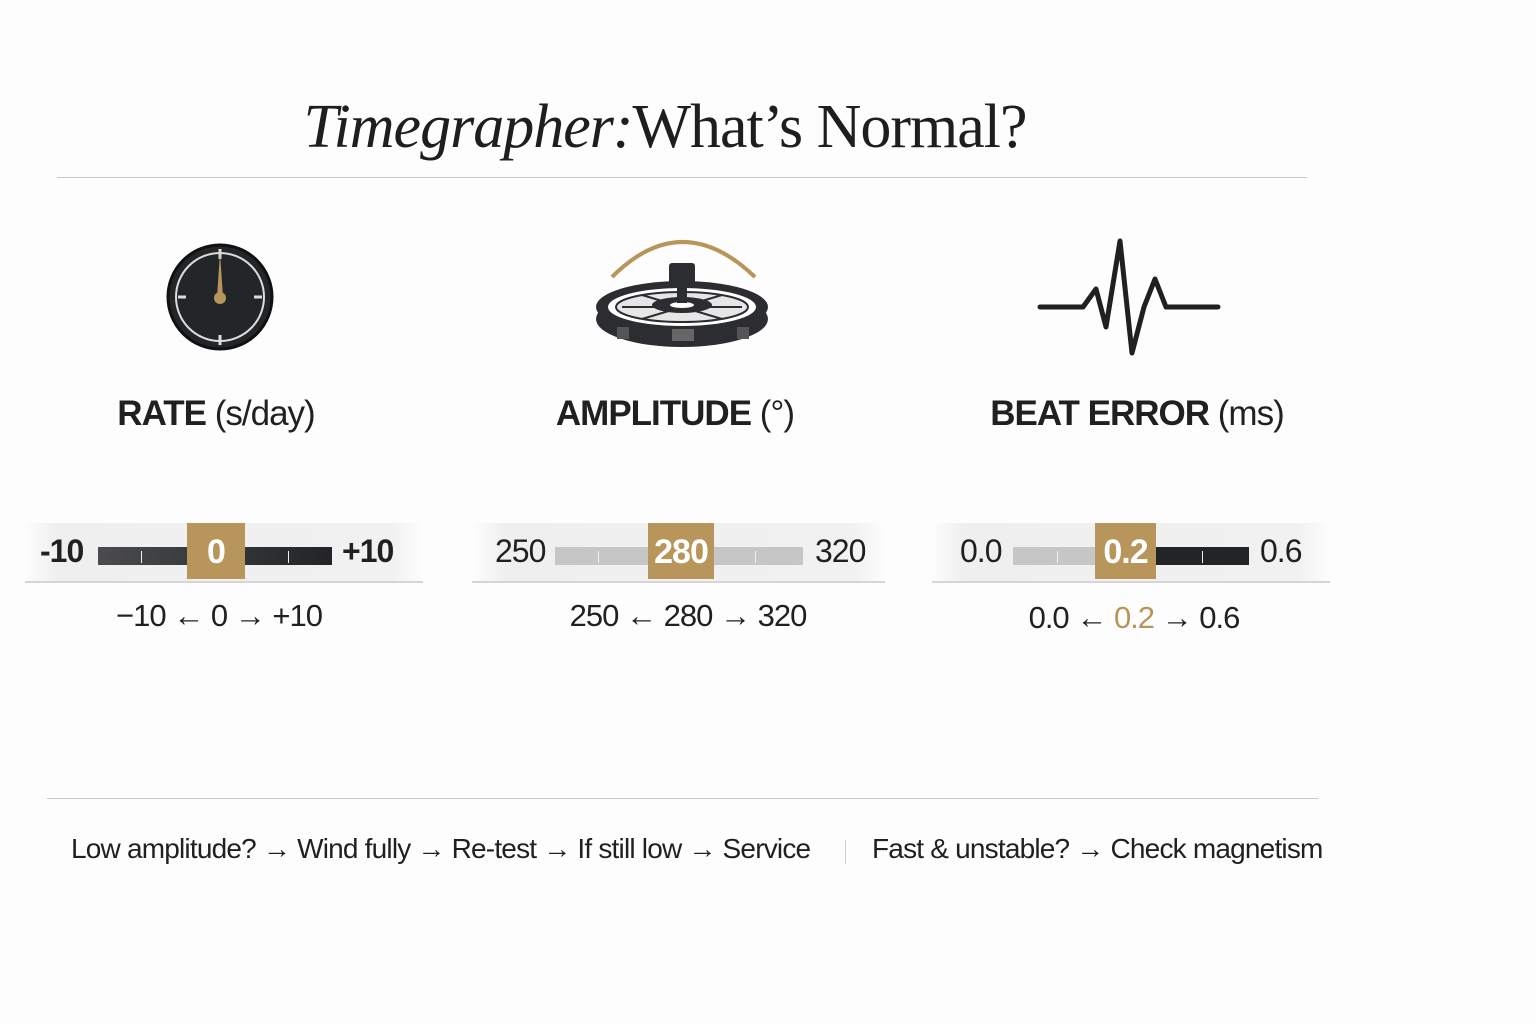 Image resolution: width=1536 pixels, height=1024 pixels. I want to click on watch-dial-icon, so click(220, 297).